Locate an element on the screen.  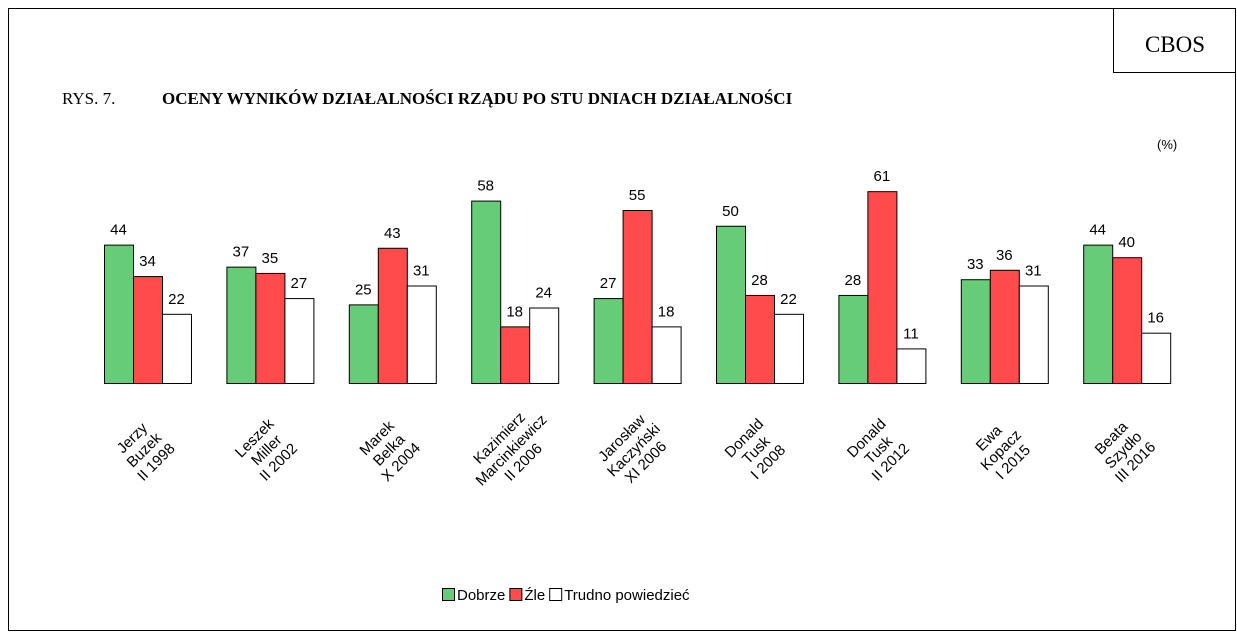
legend-label: Źle is located at coordinates (534, 595).